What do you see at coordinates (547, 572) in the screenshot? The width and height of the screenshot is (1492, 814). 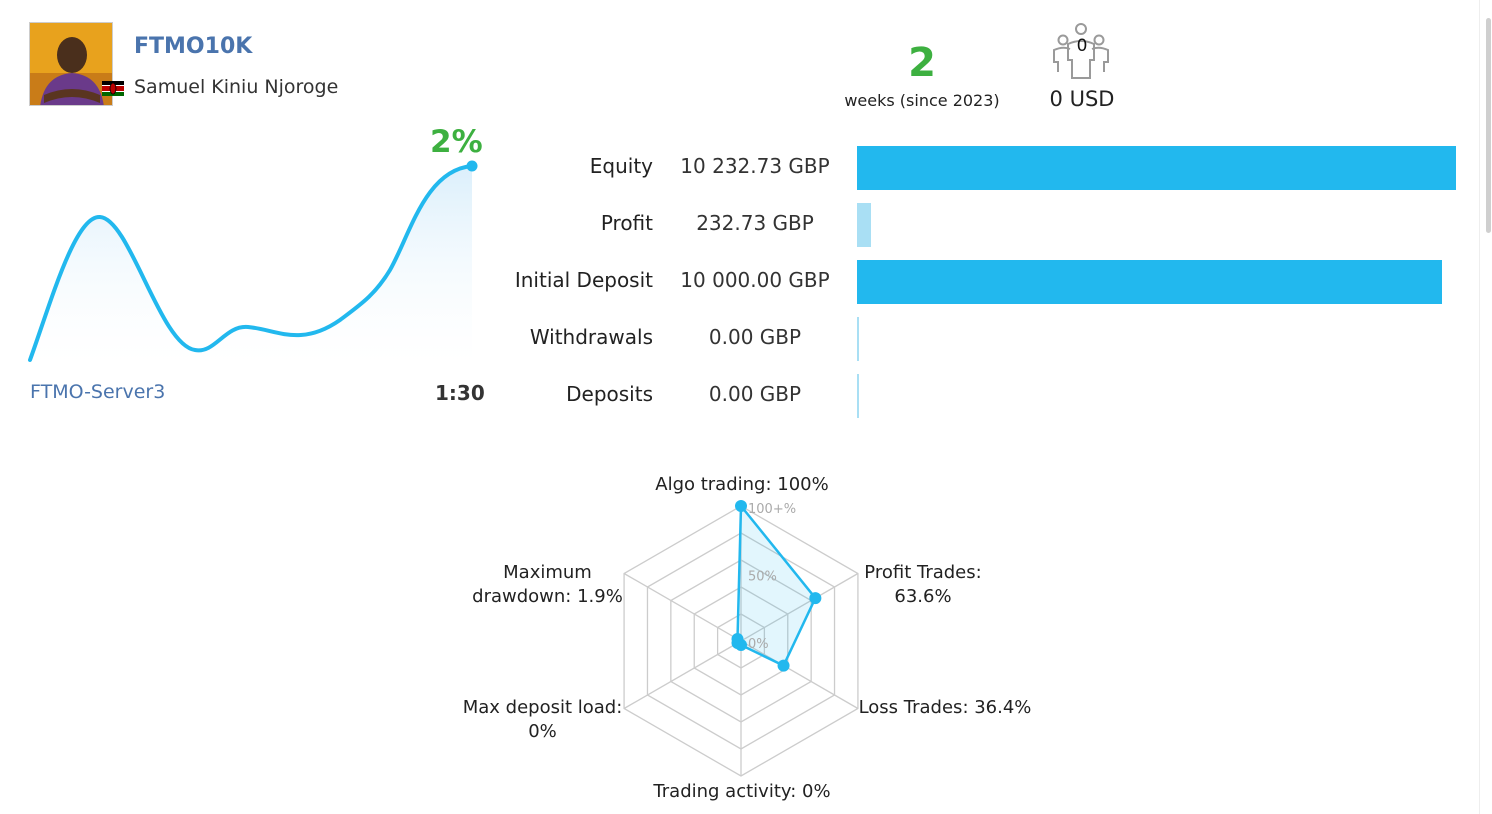 I see `radar-label-line: Maximum` at bounding box center [547, 572].